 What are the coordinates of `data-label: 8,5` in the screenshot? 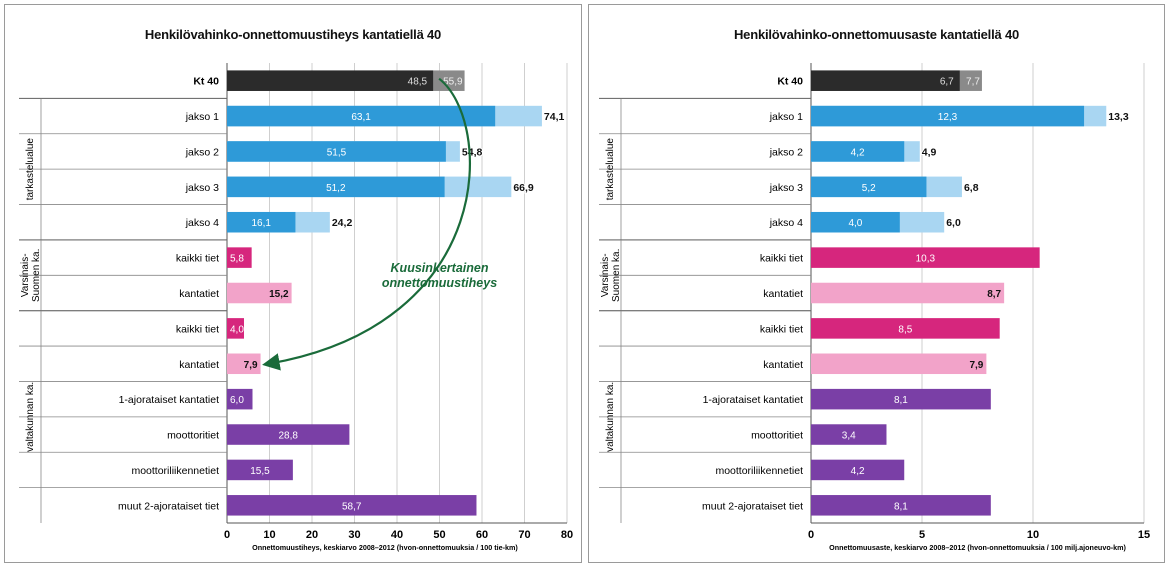 It's located at (905, 329).